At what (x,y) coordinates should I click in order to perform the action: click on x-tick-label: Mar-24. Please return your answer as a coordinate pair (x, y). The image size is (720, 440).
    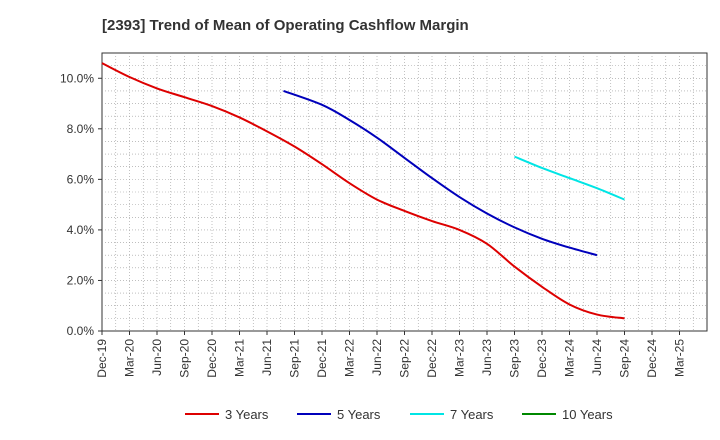
    Looking at the image, I should click on (570, 358).